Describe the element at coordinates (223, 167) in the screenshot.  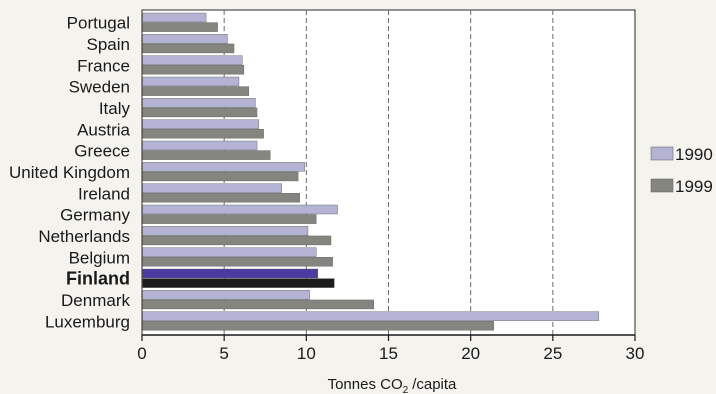
I see `bar-united-kingdom-1990` at that location.